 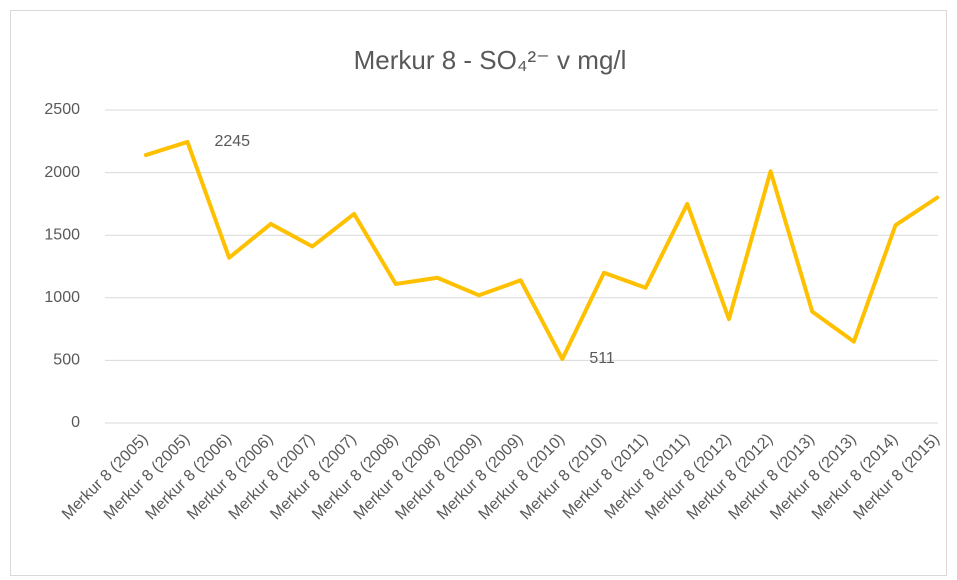 What do you see at coordinates (490, 60) in the screenshot?
I see `chart-title: Merkur 8 - SO₄²⁻ v mg/l` at bounding box center [490, 60].